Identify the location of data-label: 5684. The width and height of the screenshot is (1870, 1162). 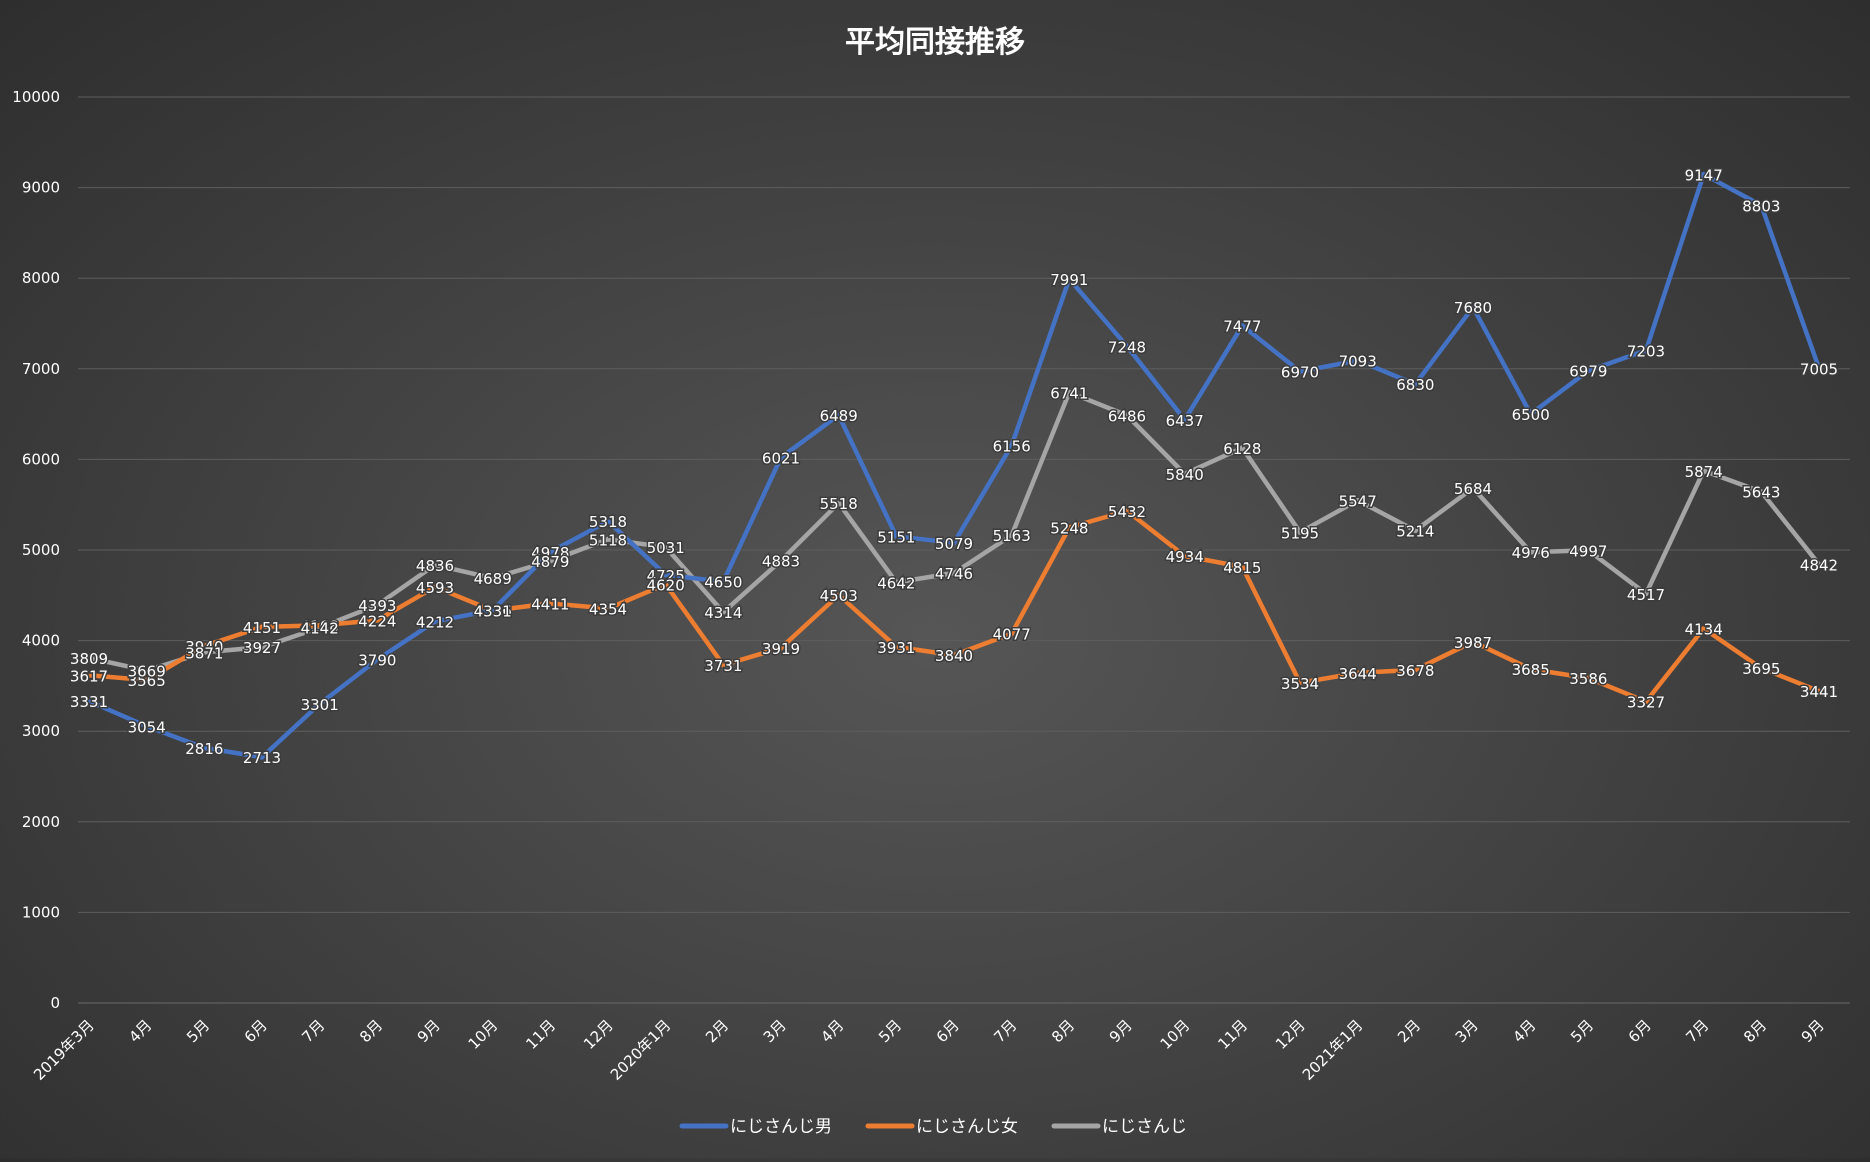
(1473, 489).